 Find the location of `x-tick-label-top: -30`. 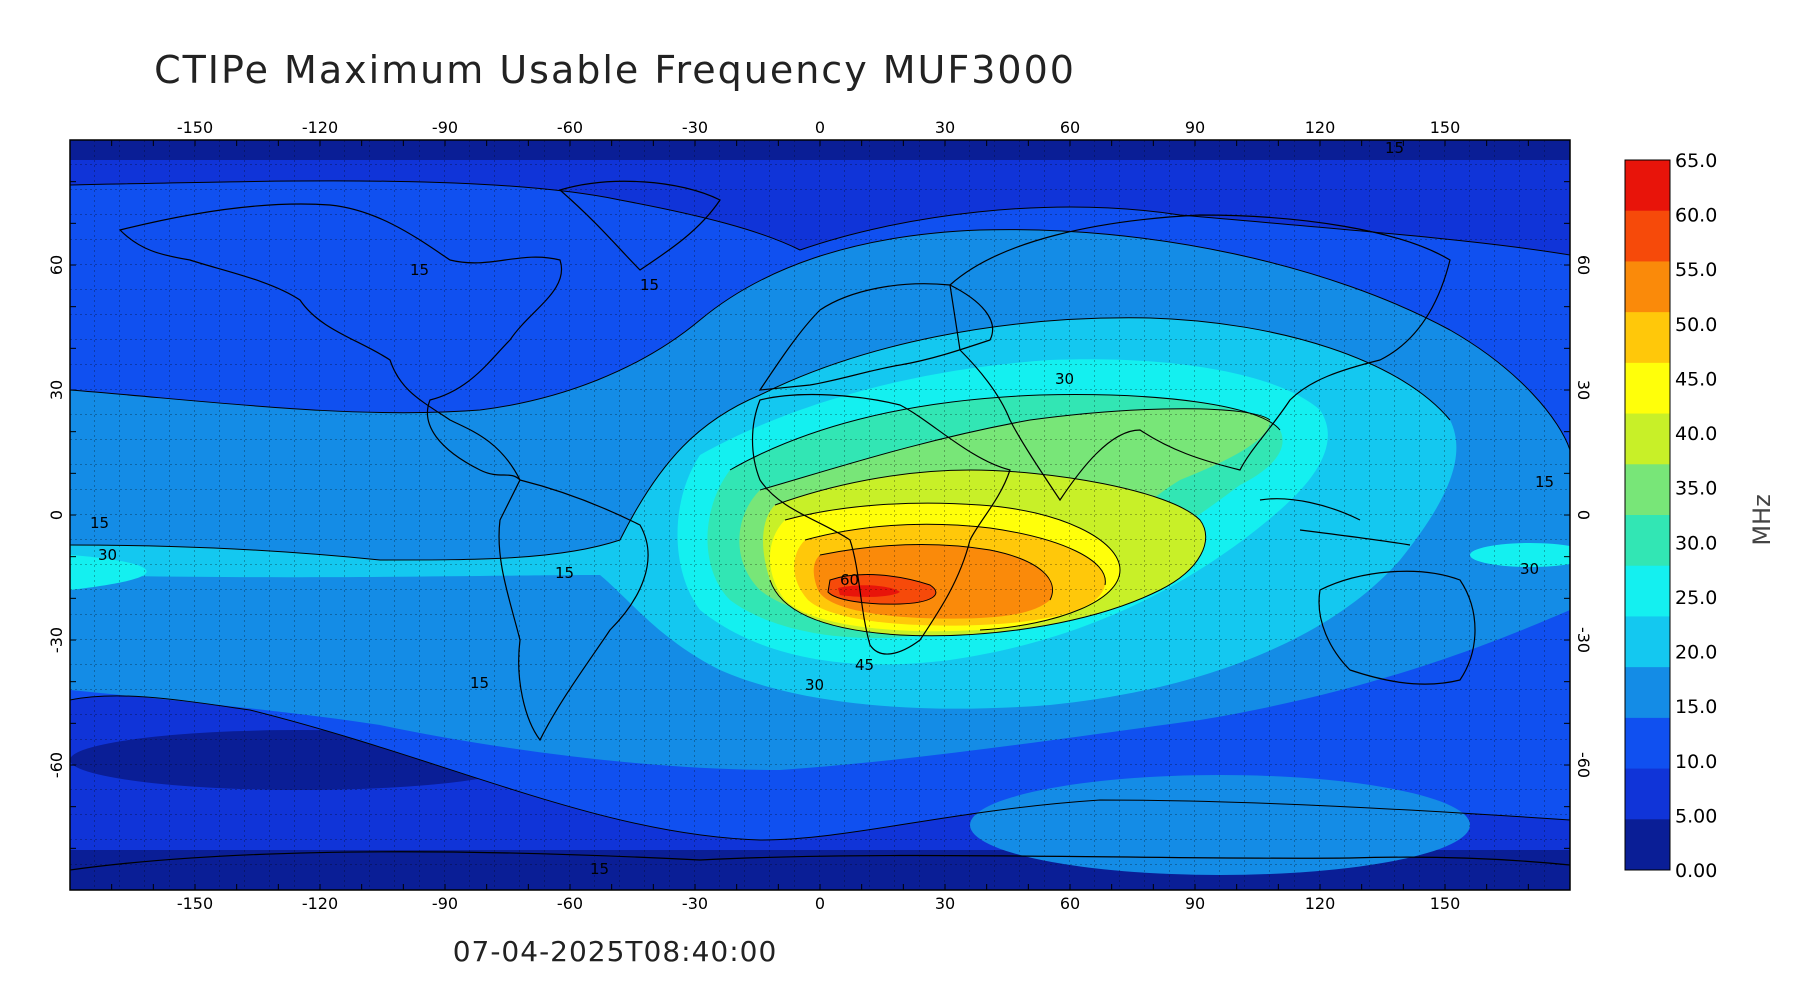

x-tick-label-top: -30 is located at coordinates (695, 127).